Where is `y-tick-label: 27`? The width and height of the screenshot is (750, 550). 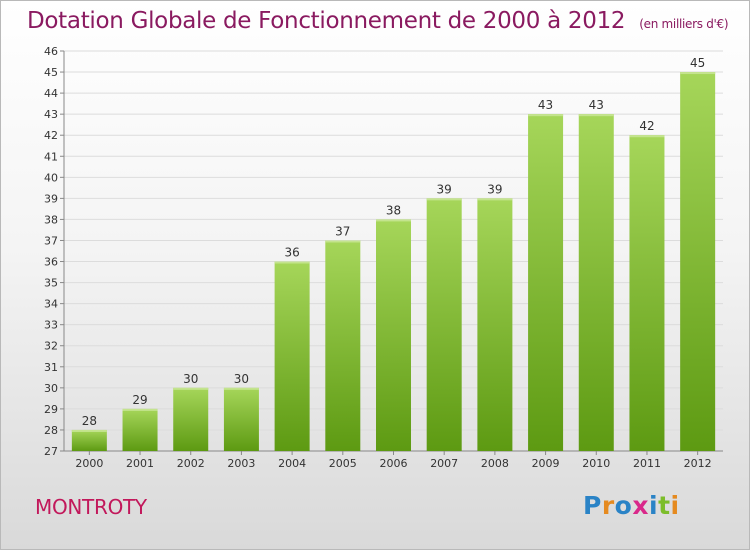 y-tick-label: 27 is located at coordinates (51, 451).